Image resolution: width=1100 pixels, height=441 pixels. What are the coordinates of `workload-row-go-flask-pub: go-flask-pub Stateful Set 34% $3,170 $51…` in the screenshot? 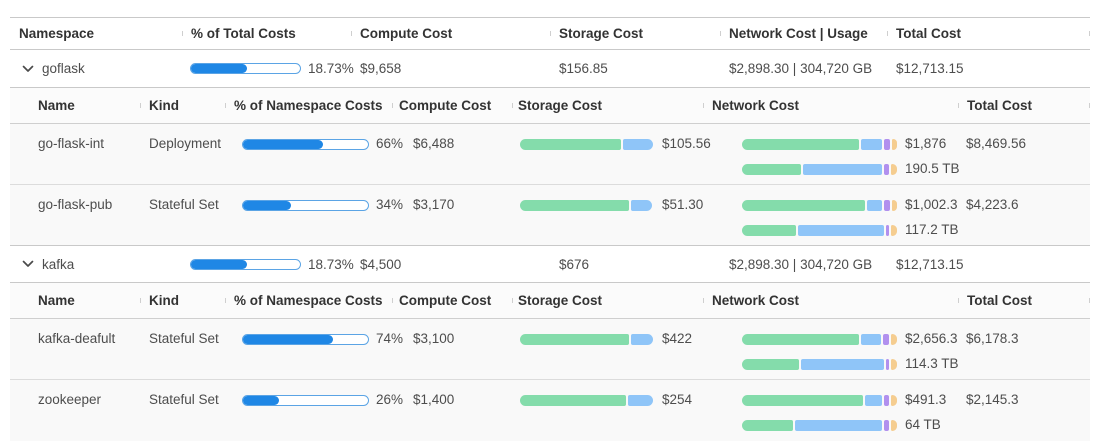 It's located at (550, 215).